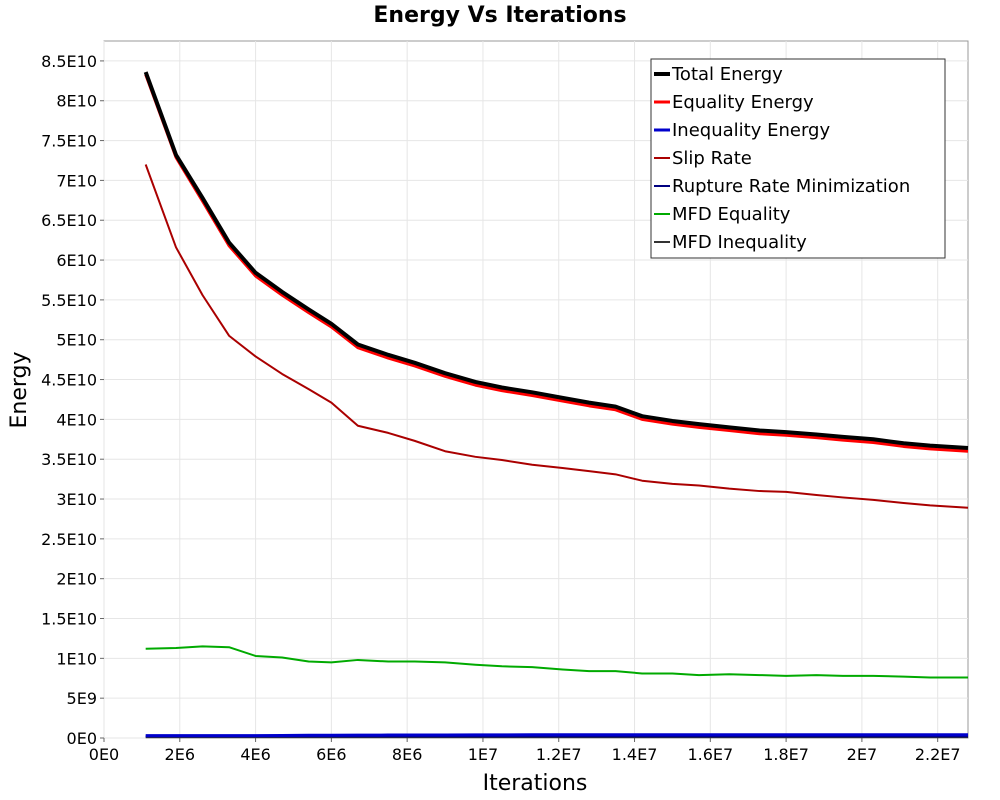  I want to click on y-tick-label: 1.5E10, so click(69, 619).